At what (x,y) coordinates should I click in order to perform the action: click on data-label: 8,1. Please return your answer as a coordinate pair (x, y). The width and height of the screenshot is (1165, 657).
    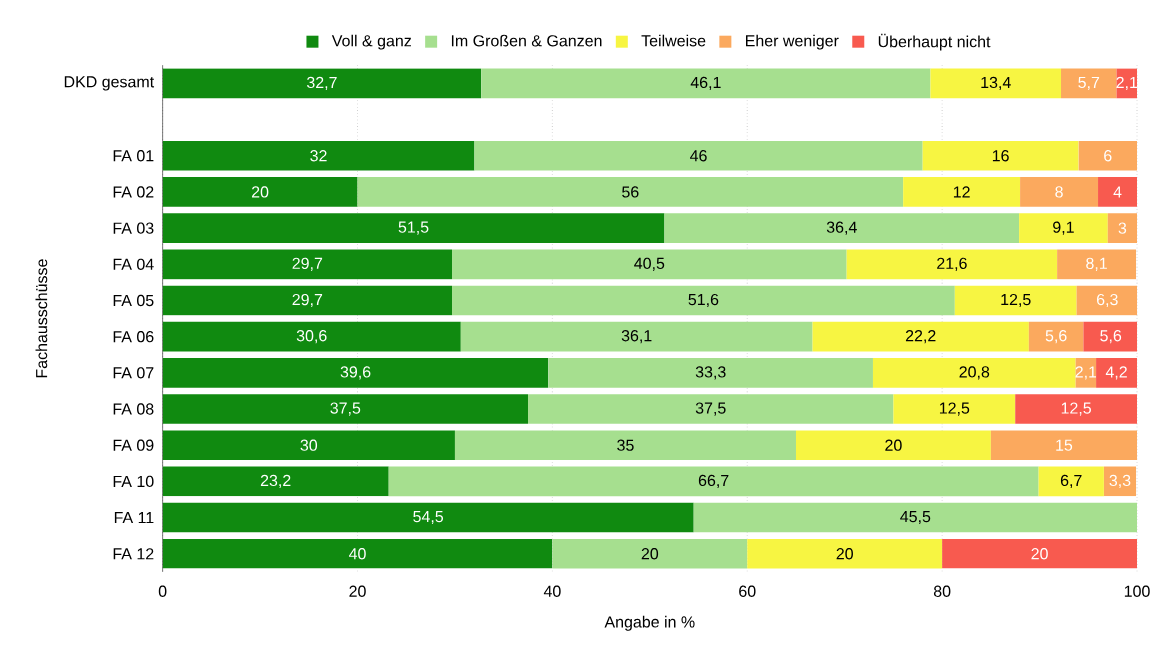
    Looking at the image, I should click on (1096, 264).